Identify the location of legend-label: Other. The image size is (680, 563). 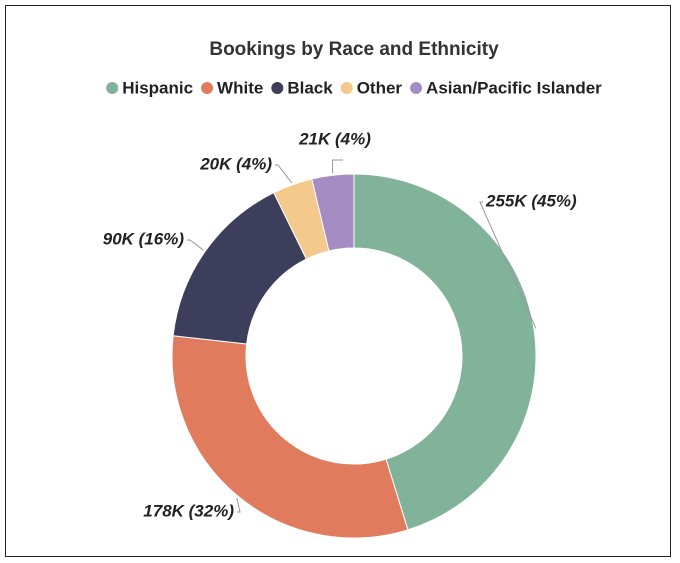
(380, 87).